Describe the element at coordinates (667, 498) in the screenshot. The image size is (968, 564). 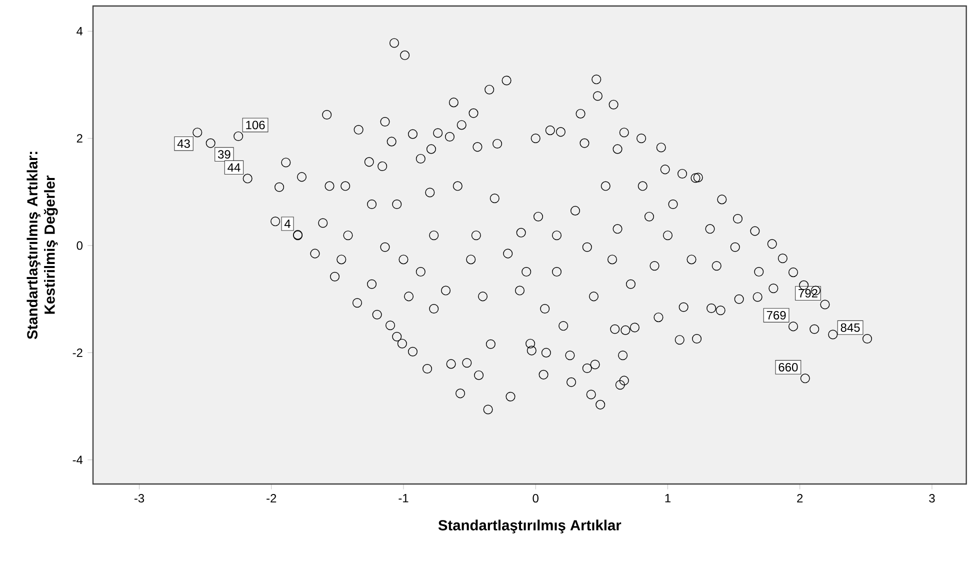
I see `x-tick-label: 1` at that location.